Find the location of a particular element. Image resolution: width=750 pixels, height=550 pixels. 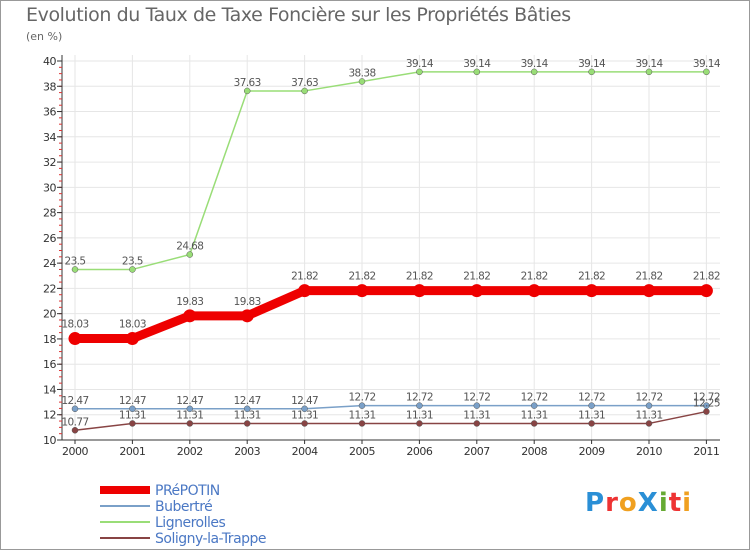

y-tick-label: 16 is located at coordinates (49, 364).